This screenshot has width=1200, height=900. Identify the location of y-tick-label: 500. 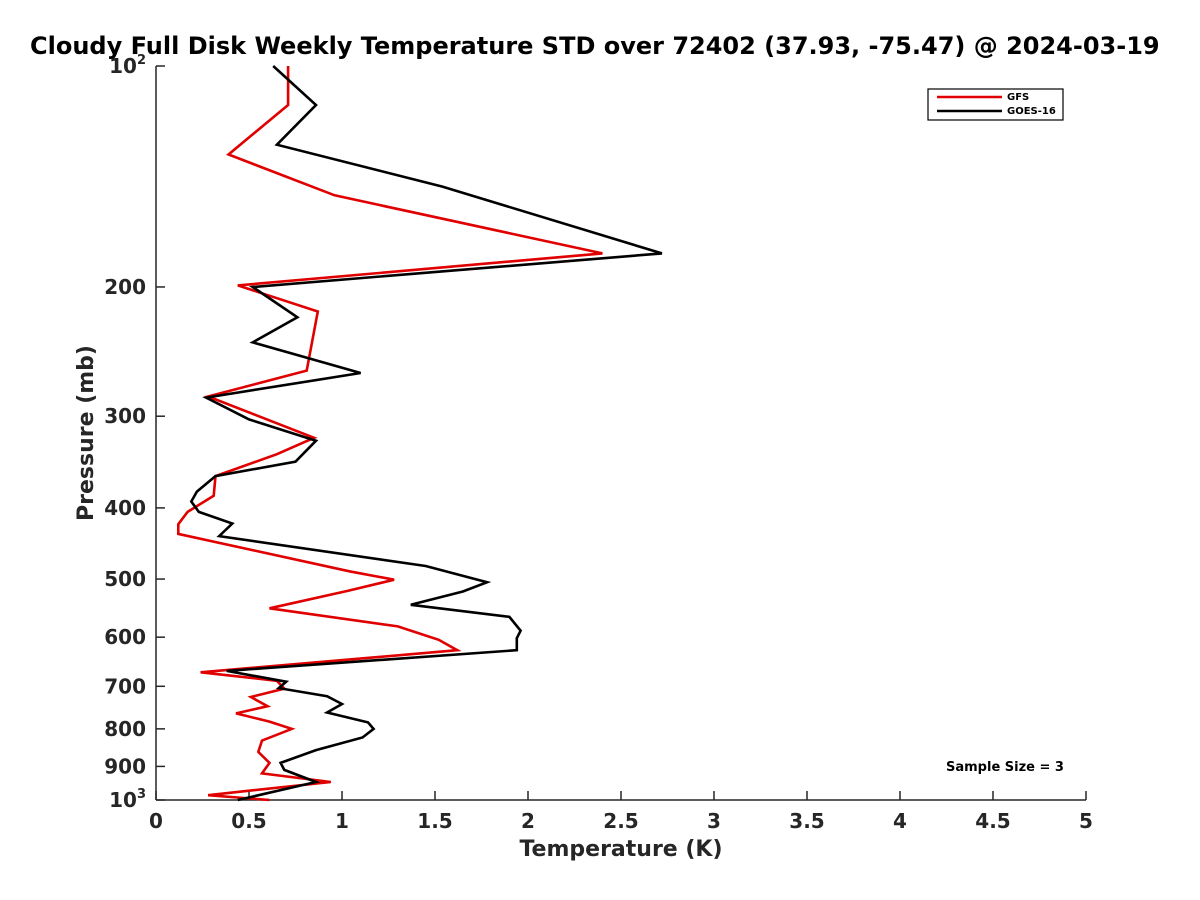
(125, 579).